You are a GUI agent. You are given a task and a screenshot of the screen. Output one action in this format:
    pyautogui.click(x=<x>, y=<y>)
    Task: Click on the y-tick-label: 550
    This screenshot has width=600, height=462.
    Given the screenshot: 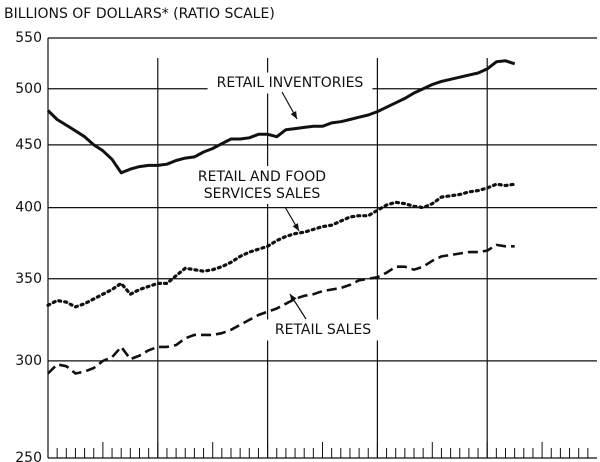 What is the action you would take?
    pyautogui.click(x=28, y=38)
    